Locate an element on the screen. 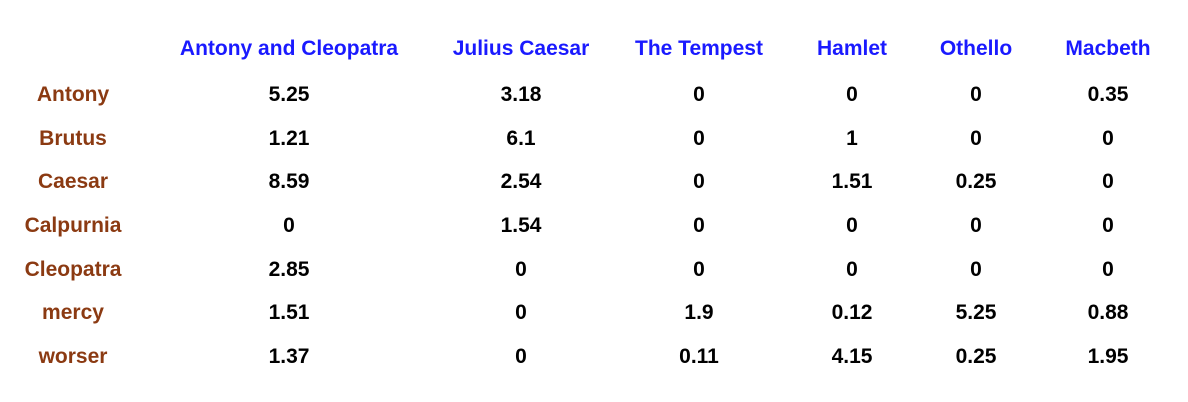  table-cell: 6.1 is located at coordinates (521, 138).